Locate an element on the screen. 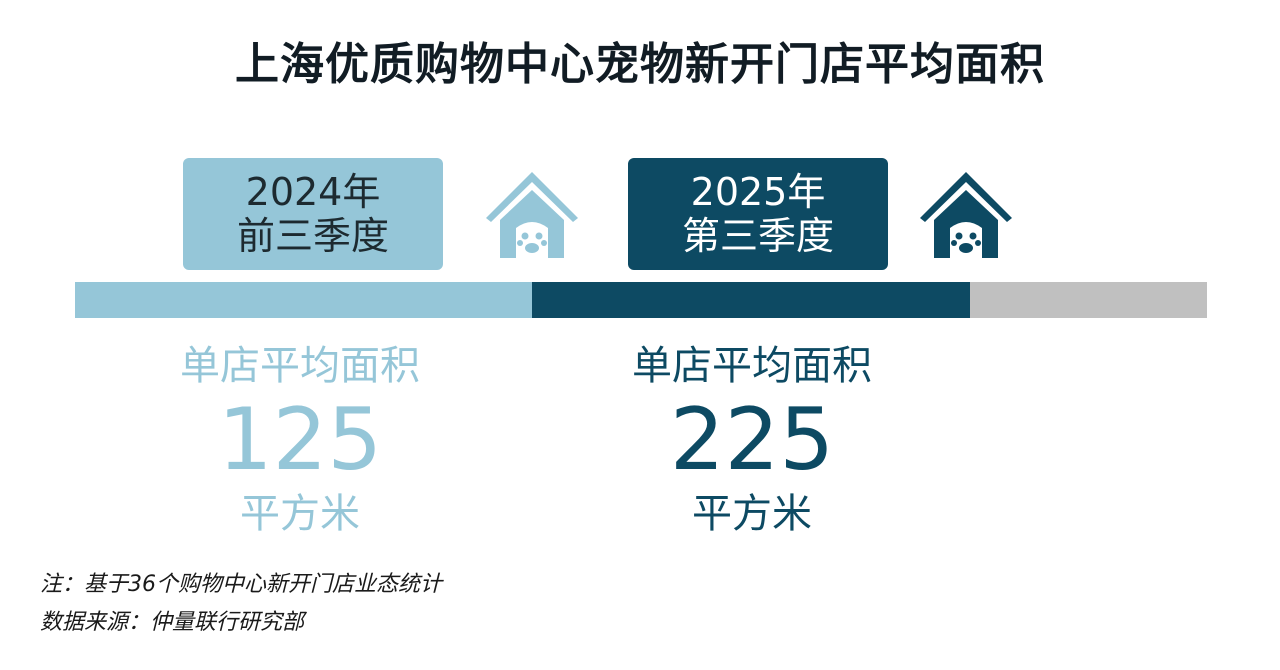 This screenshot has width=1280, height=670. source-note: 数据来源：仲量联行研究部 is located at coordinates (172, 622).